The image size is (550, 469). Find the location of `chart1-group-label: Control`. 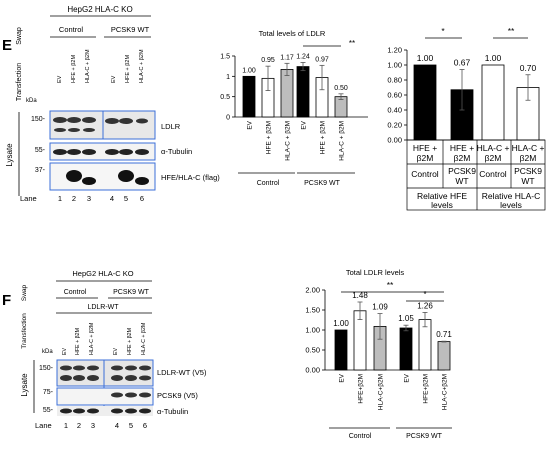

chart1-group-label: Control is located at coordinates (268, 183).